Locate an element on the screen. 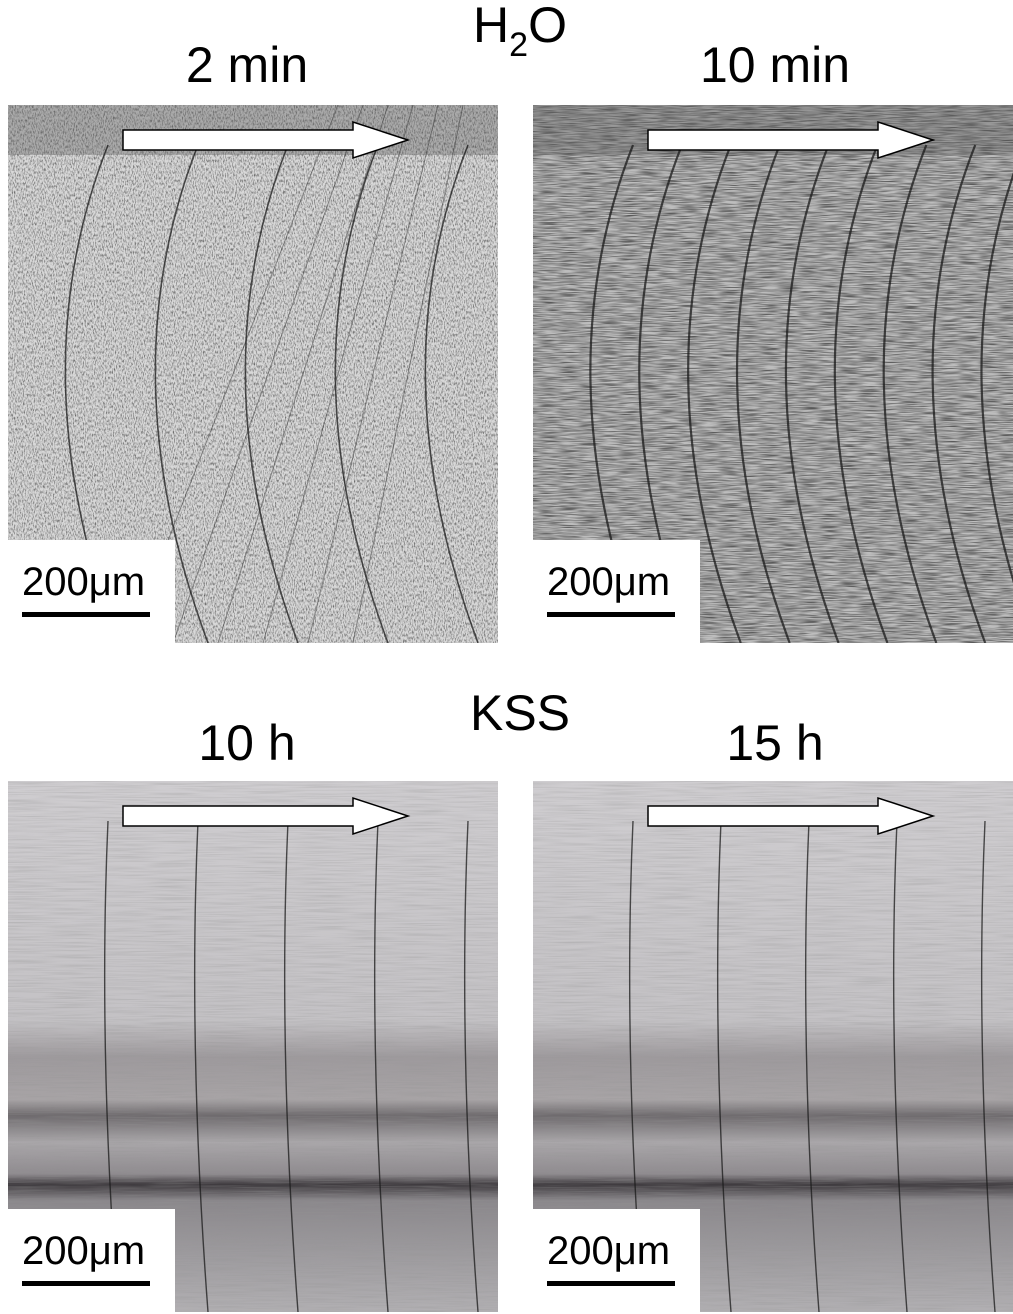 The image size is (1013, 1314). panel-label: 15 h is located at coordinates (774, 743).